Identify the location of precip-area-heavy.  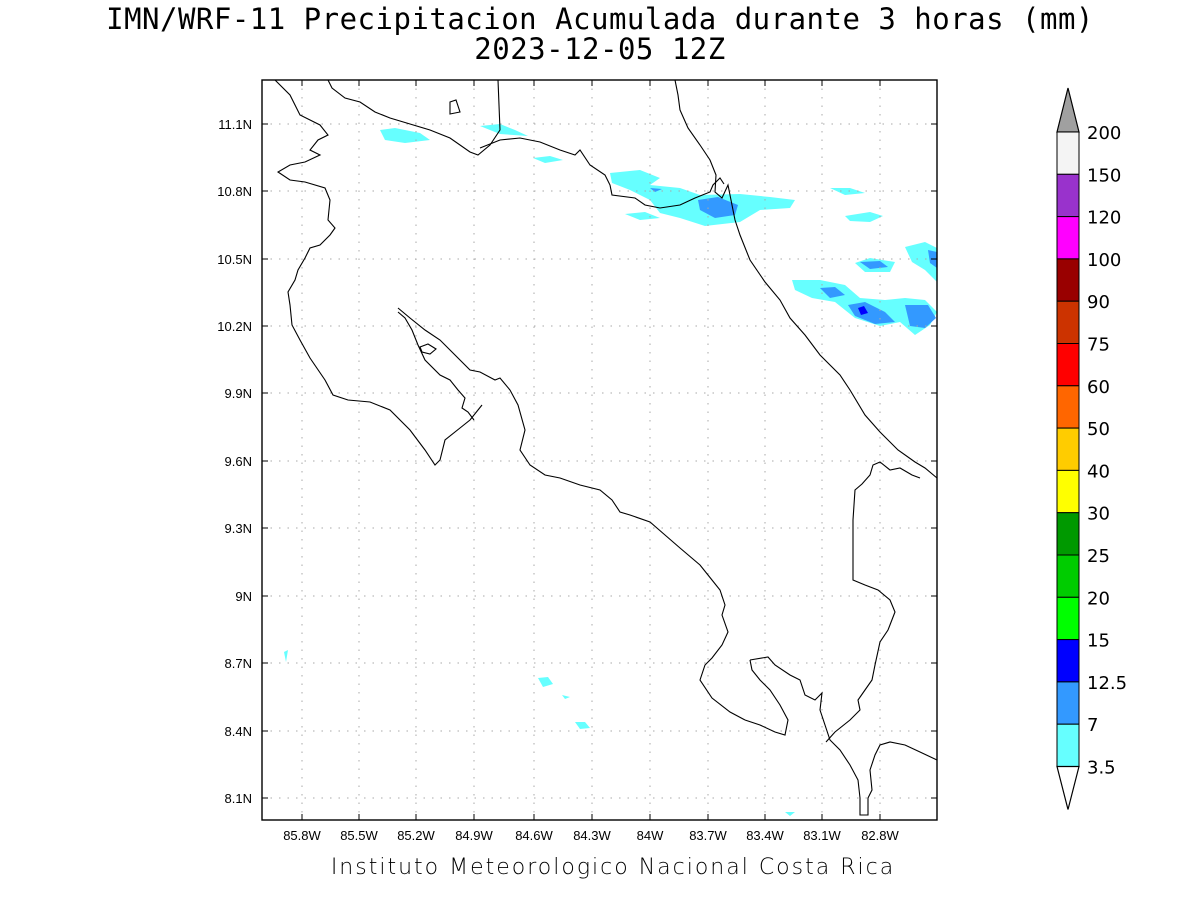
(863, 310).